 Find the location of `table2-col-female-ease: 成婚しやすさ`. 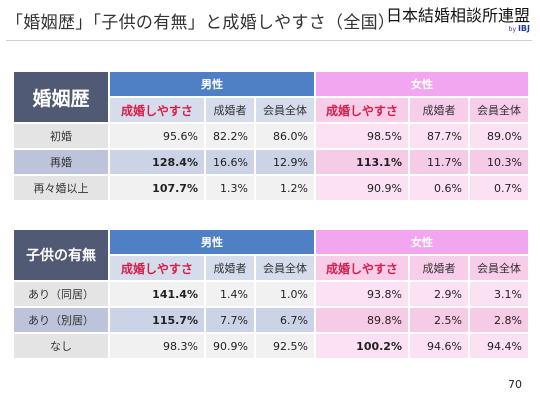

table2-col-female-ease: 成婚しやすさ is located at coordinates (362, 268).